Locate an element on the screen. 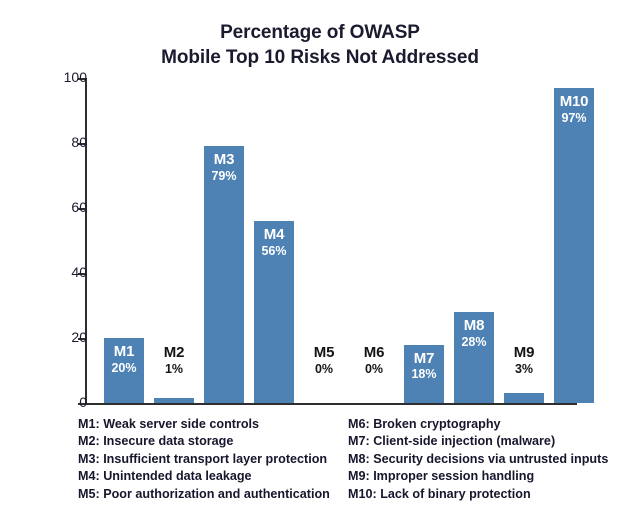 This screenshot has width=641, height=528. bar-group-m2: M2 1% is located at coordinates (174, 209).